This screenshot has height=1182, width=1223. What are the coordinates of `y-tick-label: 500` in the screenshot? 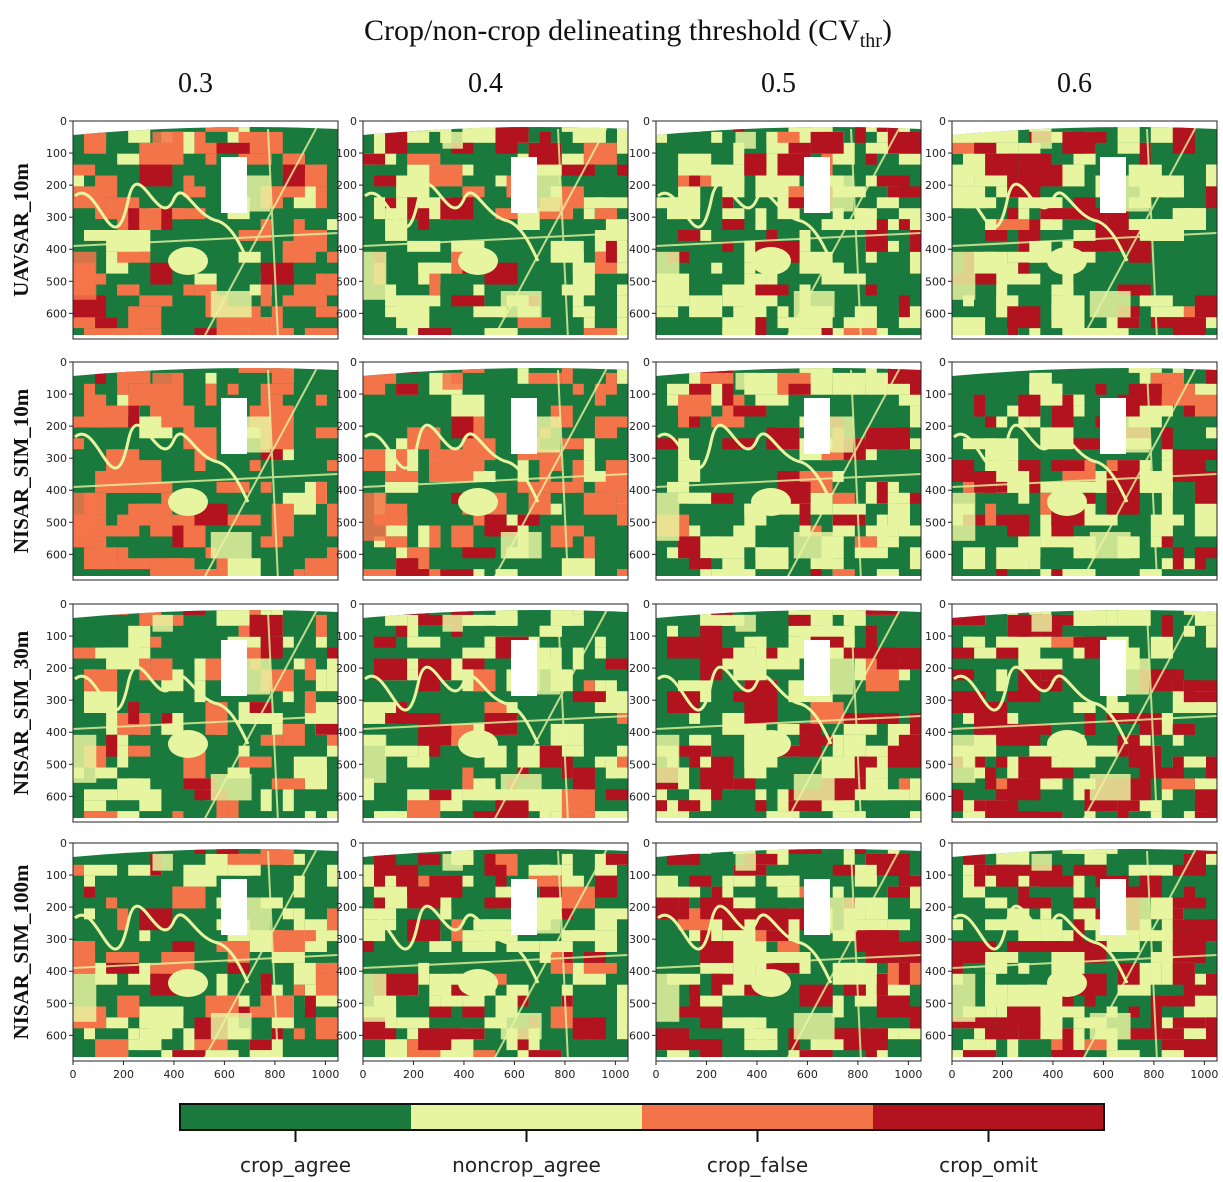 It's located at (935, 522).